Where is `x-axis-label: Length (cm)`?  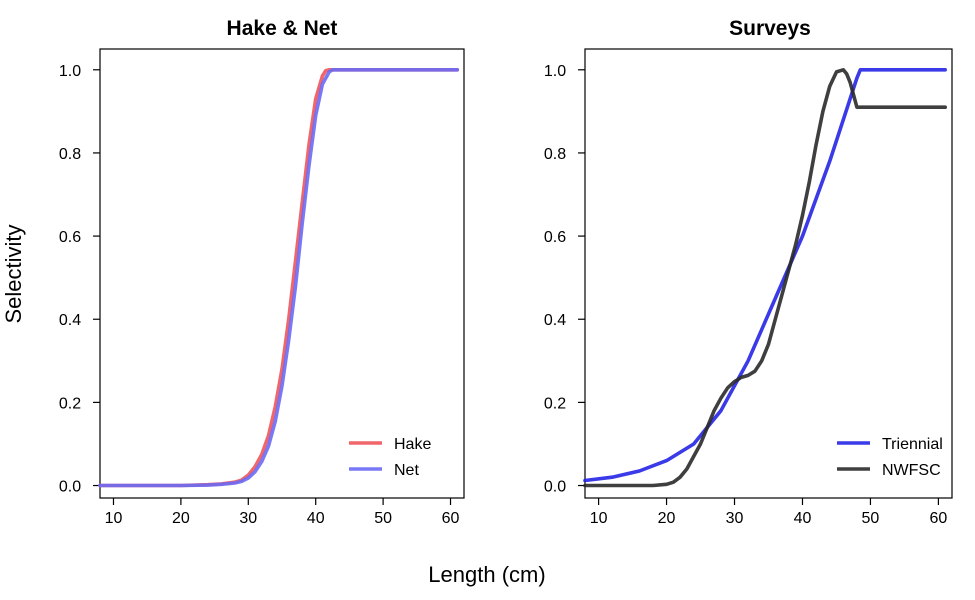
x-axis-label: Length (cm) is located at coordinates (486, 574).